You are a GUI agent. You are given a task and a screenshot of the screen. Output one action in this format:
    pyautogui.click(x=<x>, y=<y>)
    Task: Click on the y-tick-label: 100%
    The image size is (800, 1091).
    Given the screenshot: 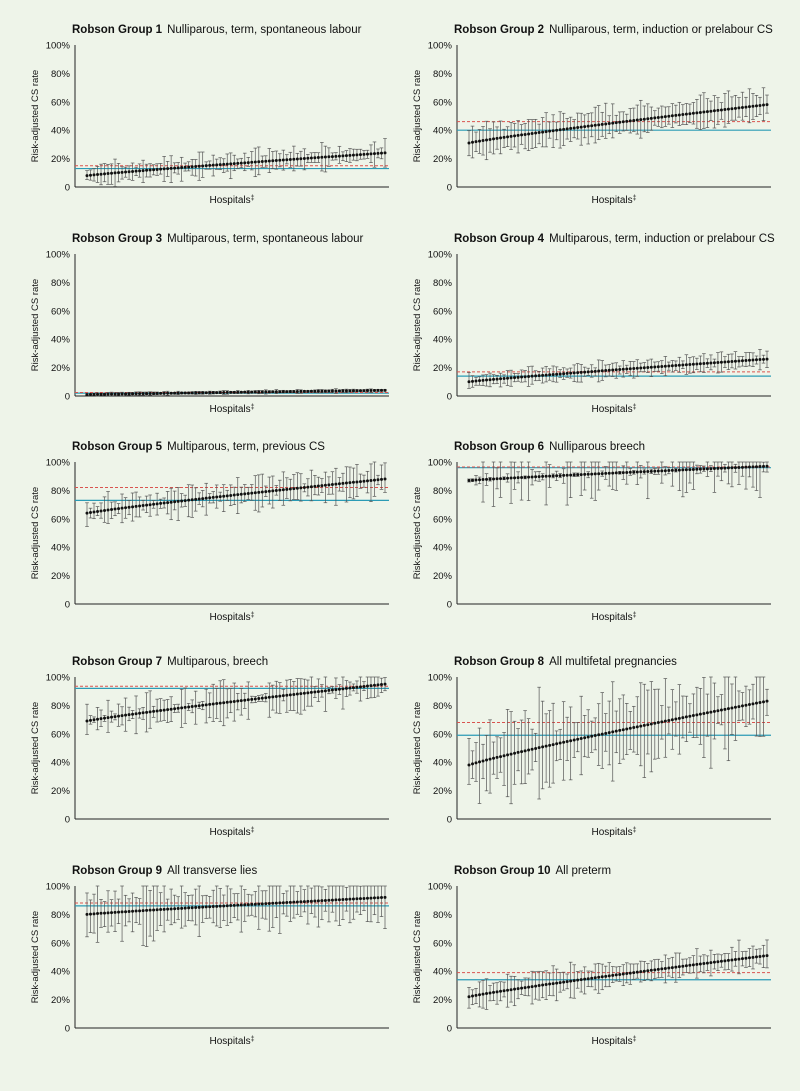 What is the action you would take?
    pyautogui.click(x=58, y=255)
    